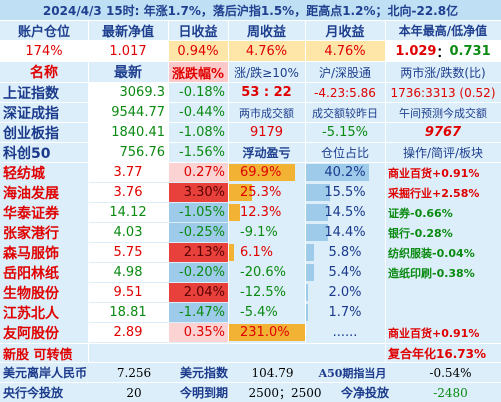  What do you see at coordinates (128, 192) in the screenshot?
I see `holding-price: 3.76` at bounding box center [128, 192].